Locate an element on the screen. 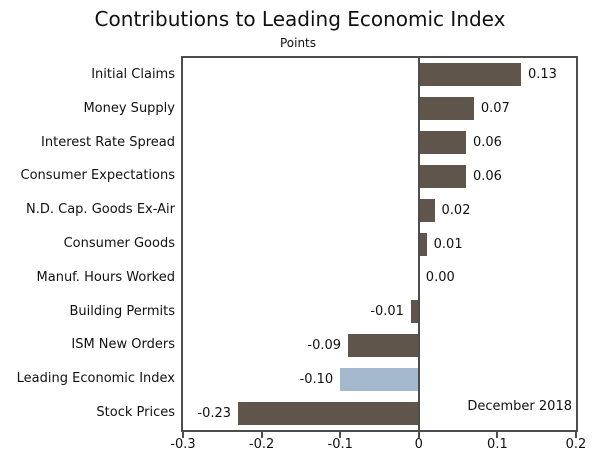  value-label: -0.23 is located at coordinates (214, 413).